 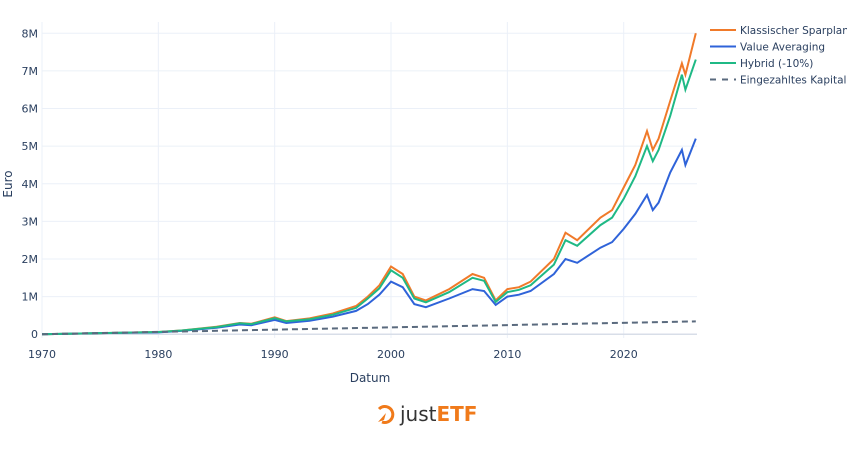 What do you see at coordinates (386, 414) in the screenshot?
I see `logo-icon` at bounding box center [386, 414].